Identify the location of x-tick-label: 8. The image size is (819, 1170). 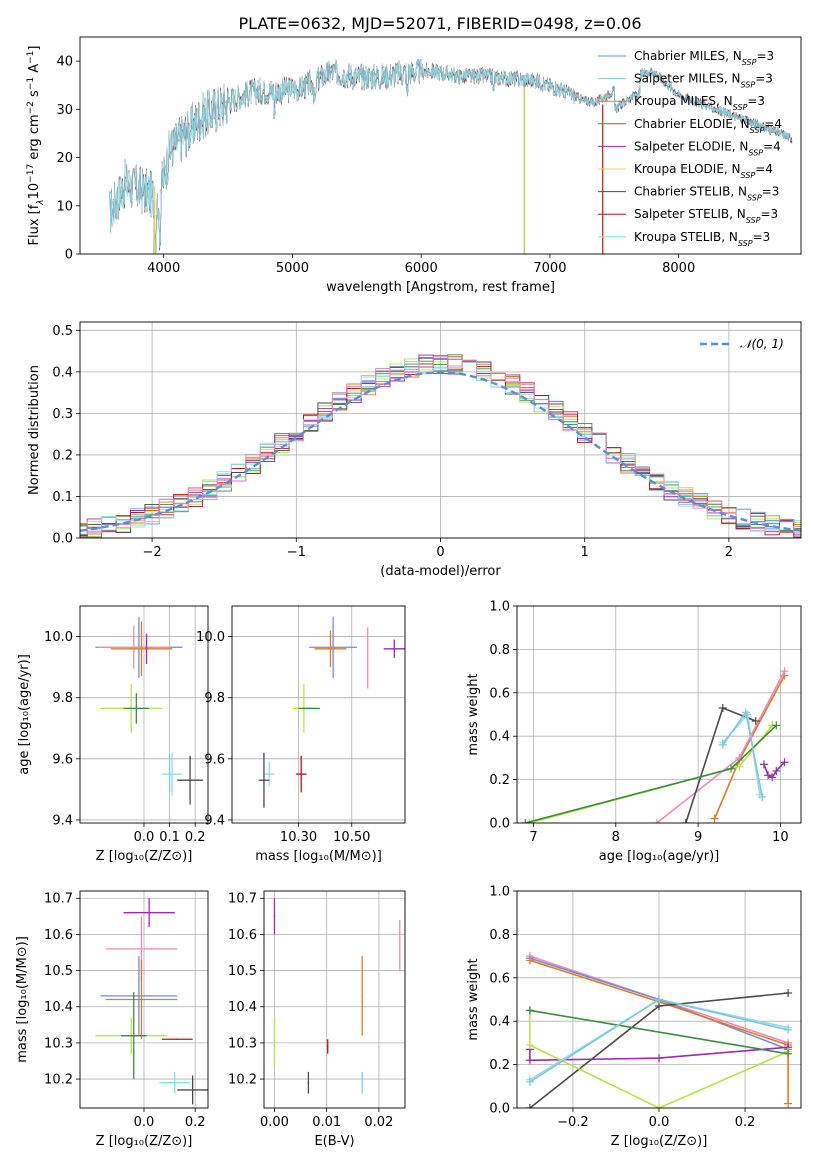
(616, 837).